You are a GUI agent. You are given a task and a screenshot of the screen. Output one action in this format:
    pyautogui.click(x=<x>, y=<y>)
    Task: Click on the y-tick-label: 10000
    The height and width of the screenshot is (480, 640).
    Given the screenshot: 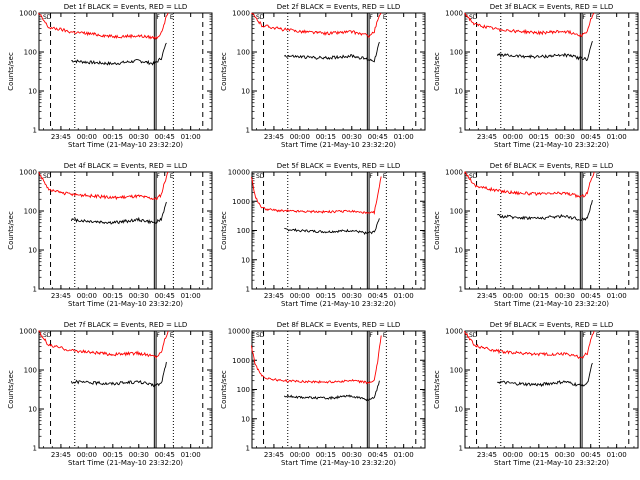 What is the action you would take?
    pyautogui.click(x=239, y=332)
    